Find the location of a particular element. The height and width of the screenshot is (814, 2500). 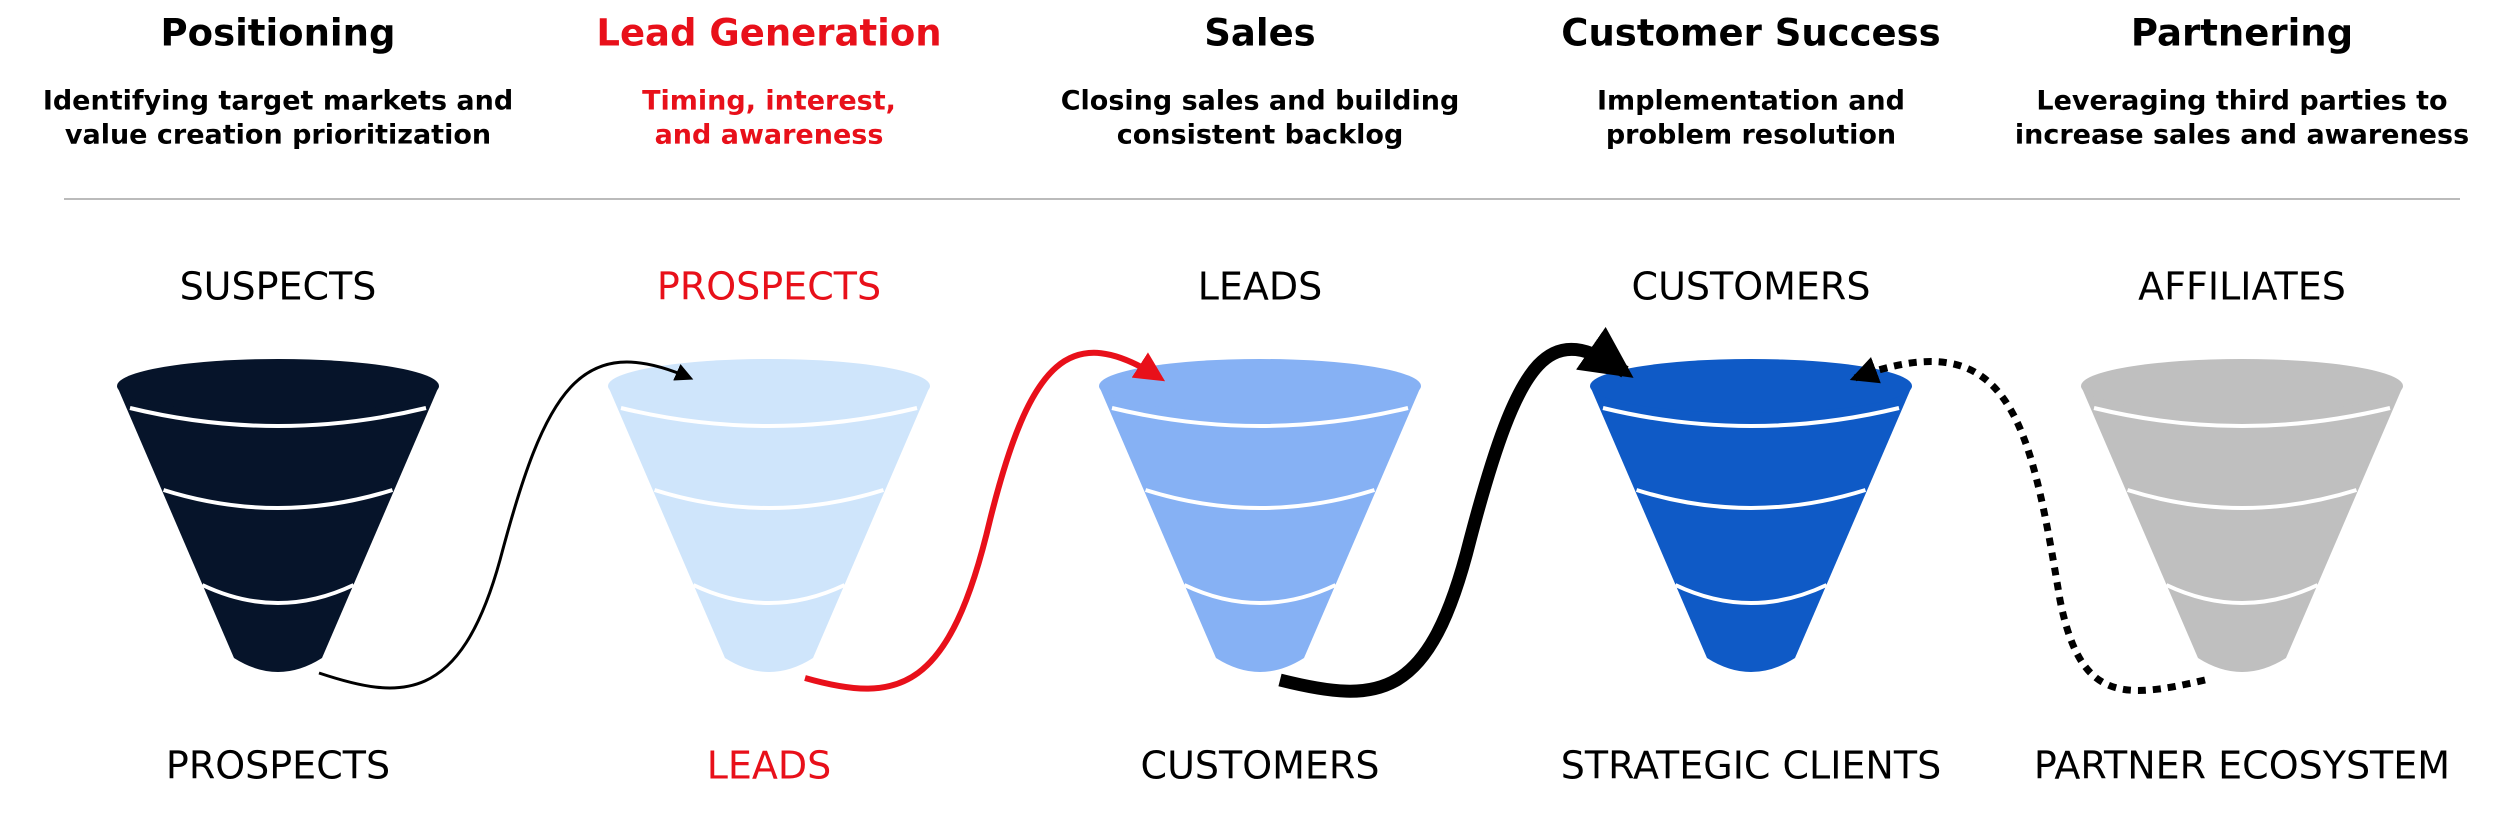

column-title: Partnering is located at coordinates (2242, 33).